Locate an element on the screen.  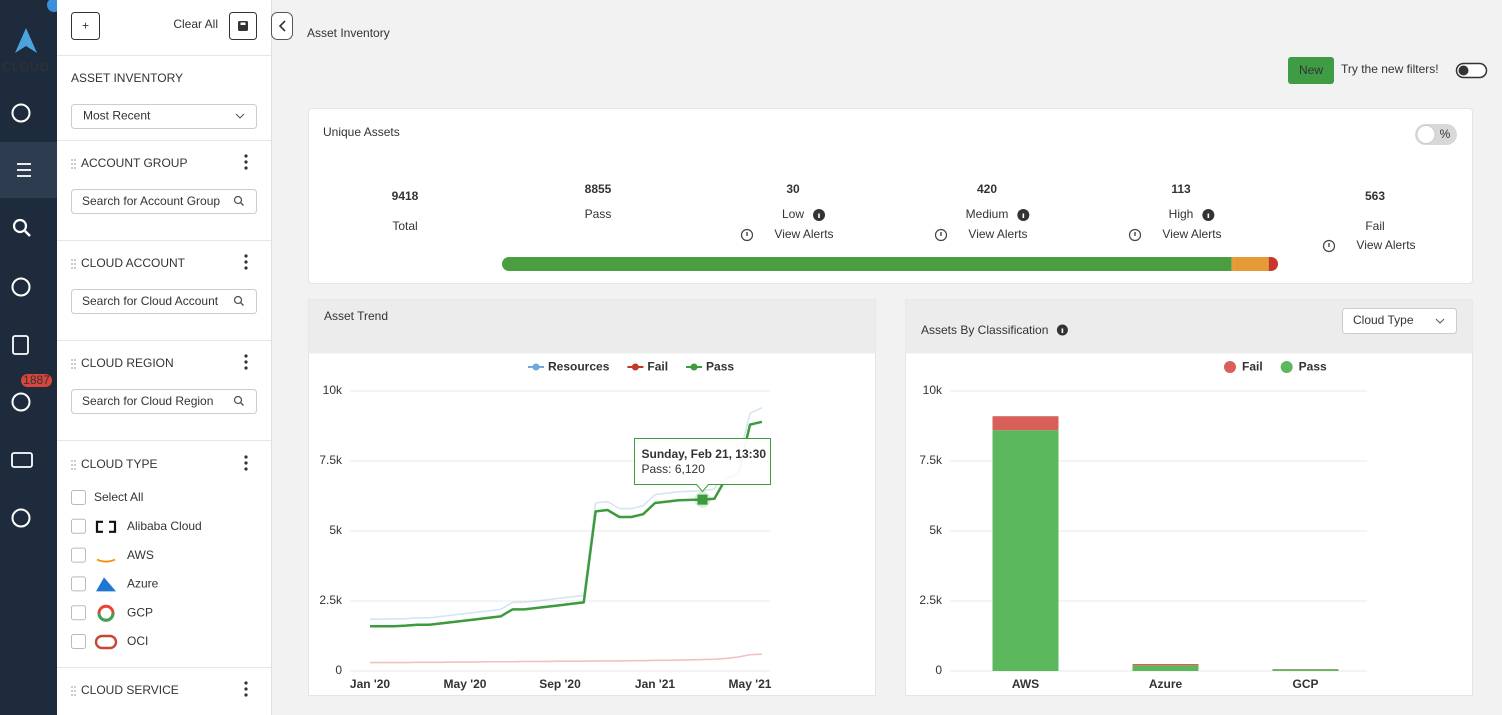
alert-badge is located at coordinates (36, 380).